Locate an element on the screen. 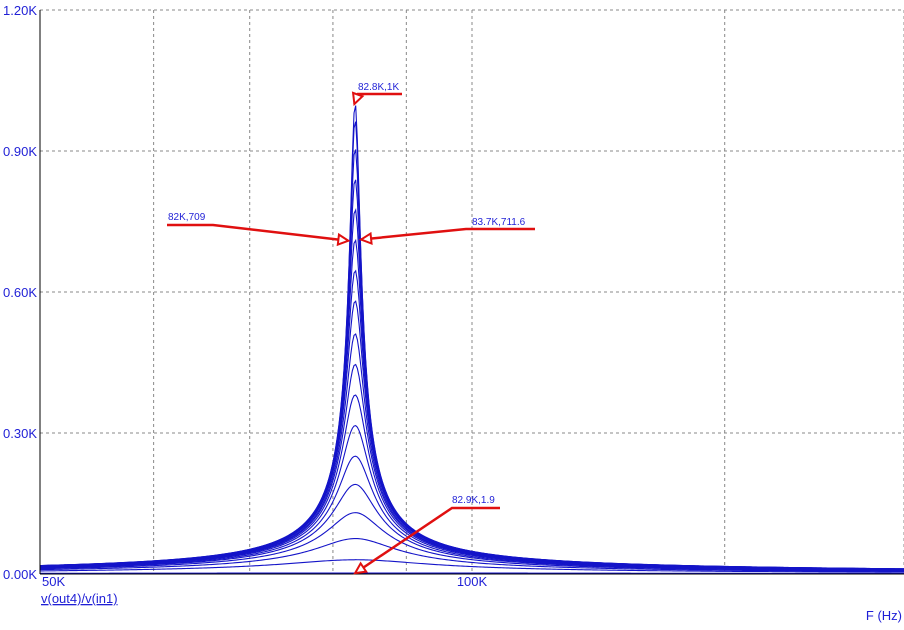  annotation-label: 82K,709 is located at coordinates (187, 217).